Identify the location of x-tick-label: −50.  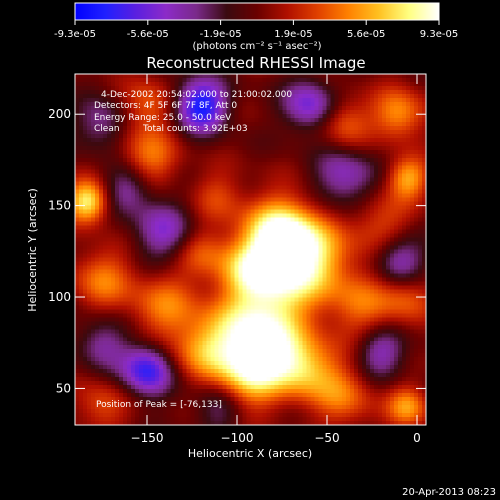
(326, 438).